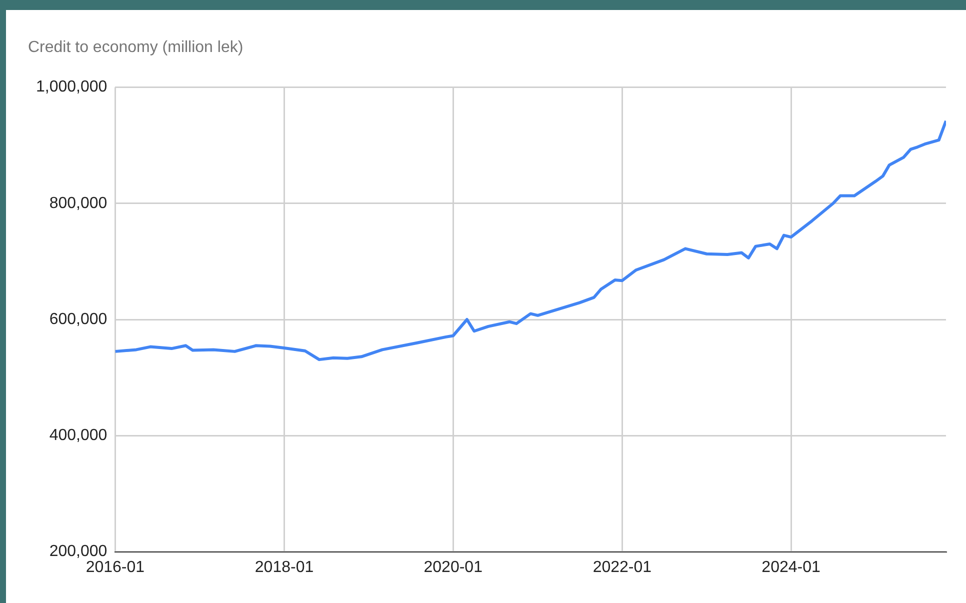  Describe the element at coordinates (115, 567) in the screenshot. I see `x-tick-label: 2016-01` at that location.